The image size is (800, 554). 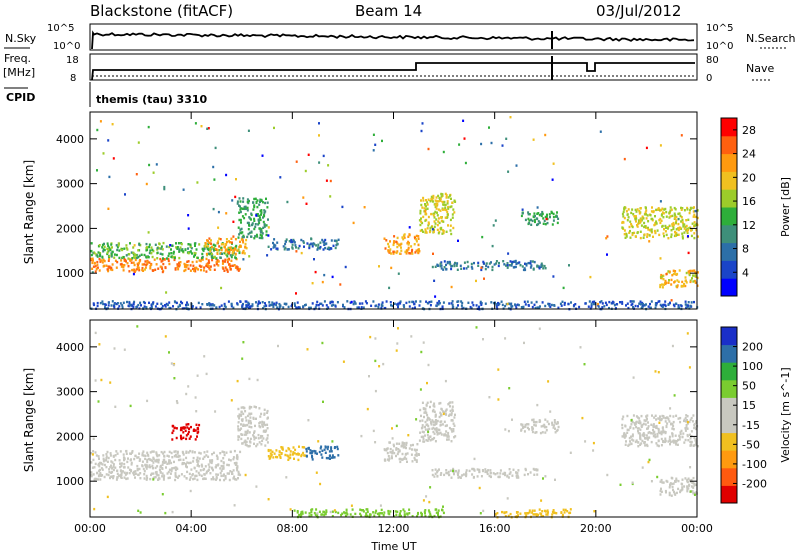 What do you see at coordinates (749, 130) in the screenshot?
I see `colorbar-tick-label: 28` at bounding box center [749, 130].